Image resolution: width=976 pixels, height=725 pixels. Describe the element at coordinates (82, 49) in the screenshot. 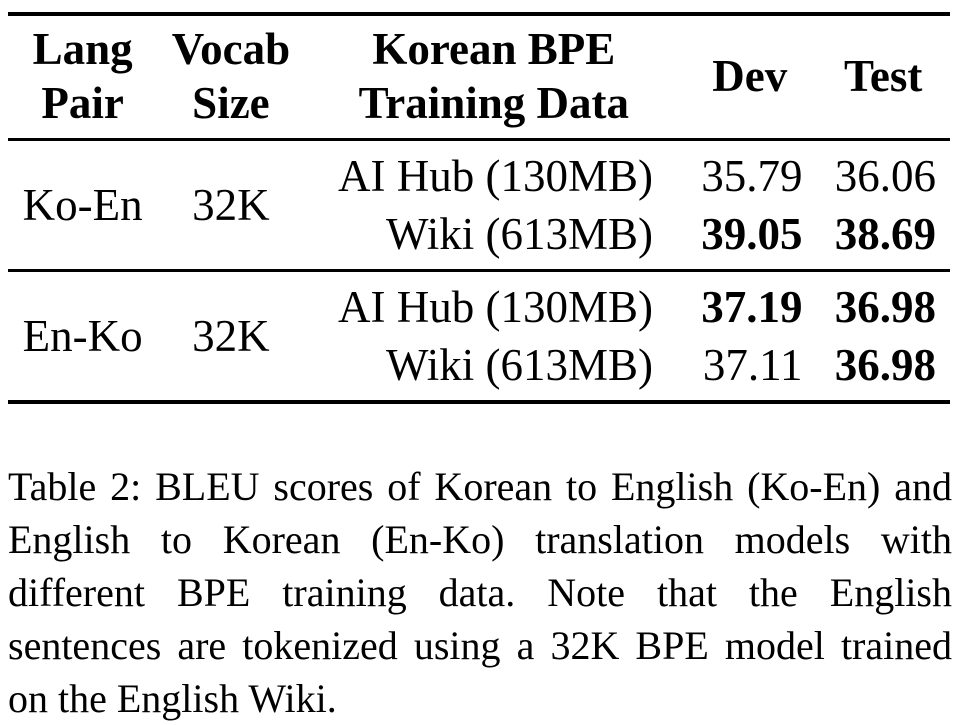

I see `header-lang-pair-line1: Lang` at that location.